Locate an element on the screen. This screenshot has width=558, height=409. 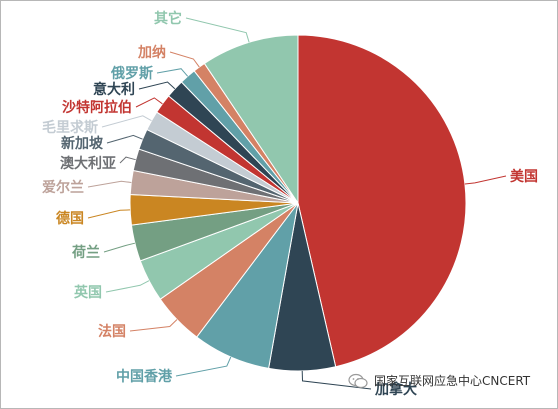
watermark: 国家互联网应急中心CNCERT is located at coordinates (439, 380).